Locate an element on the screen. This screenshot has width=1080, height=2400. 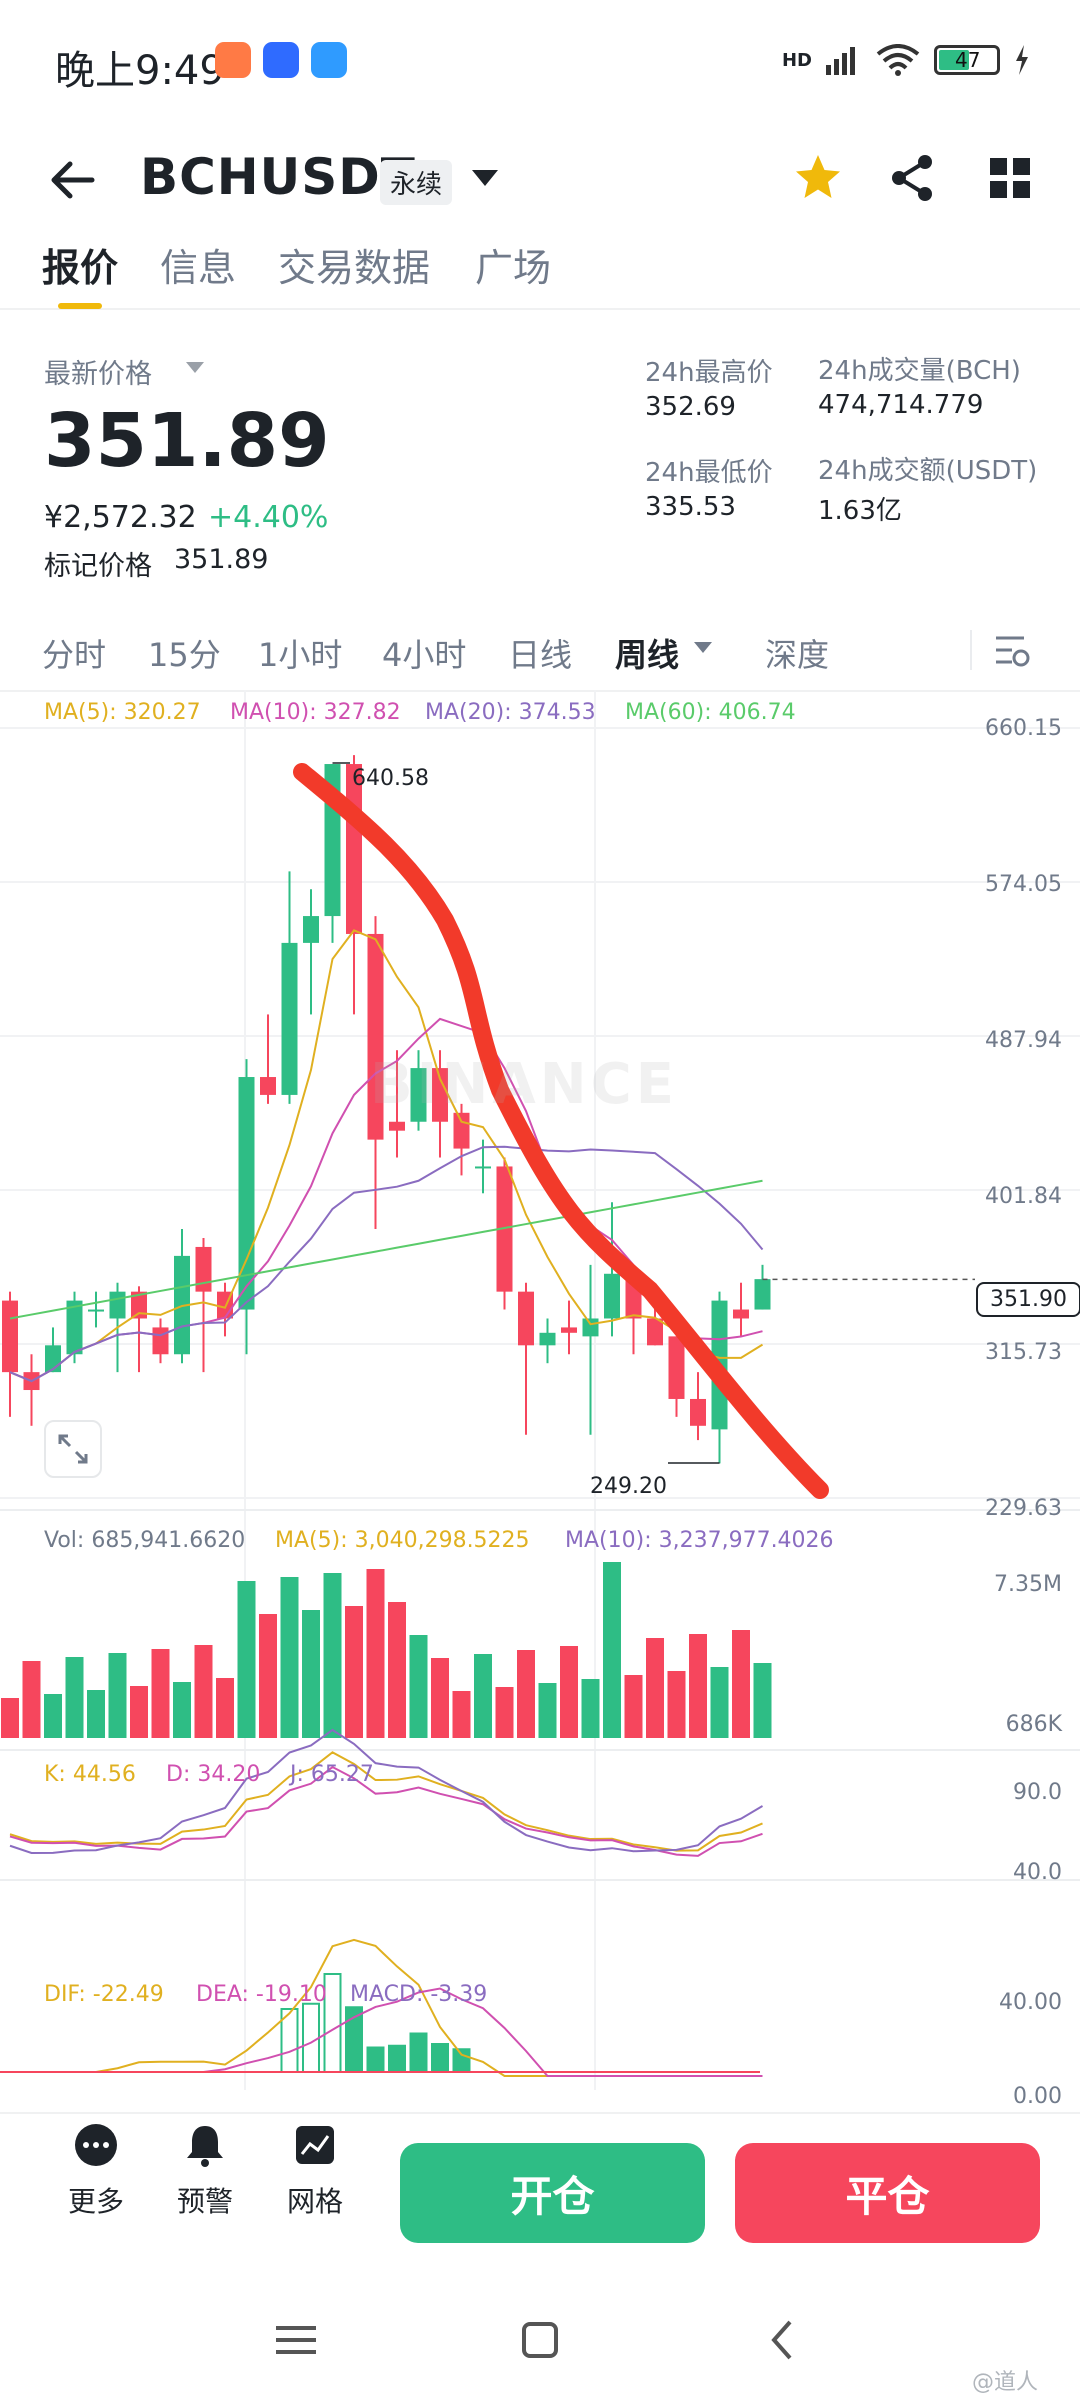
grid-trading-icon is located at coordinates (315, 2145).